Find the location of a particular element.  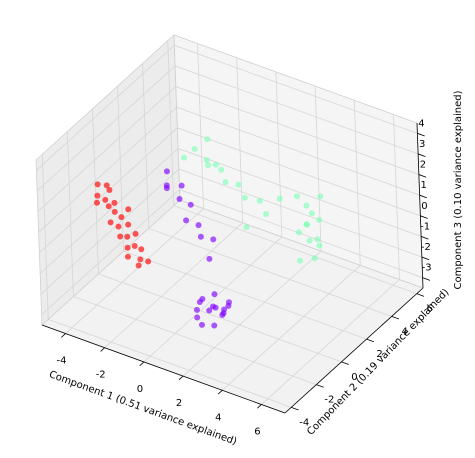

y-tick-label: 6 is located at coordinates (430, 309).